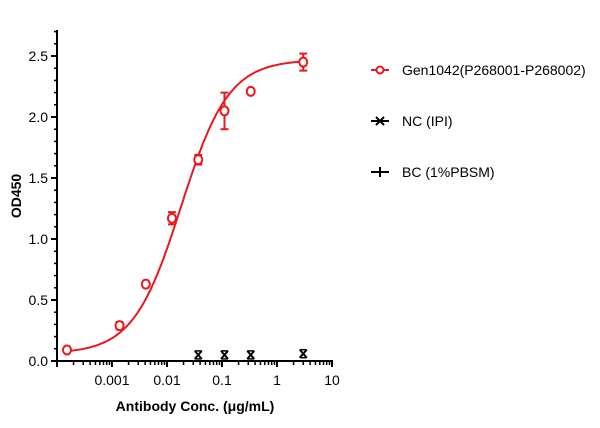  I want to click on y-tick-label: 1.5, so click(39, 178).